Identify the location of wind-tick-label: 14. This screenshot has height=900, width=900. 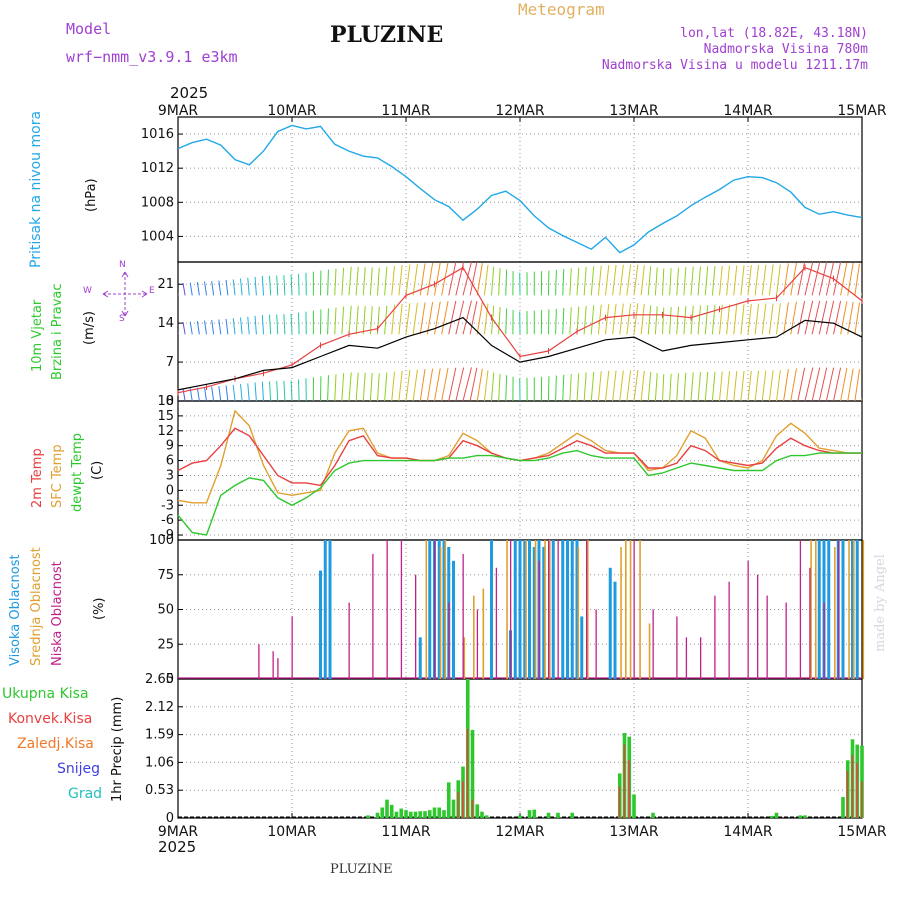
(165, 323).